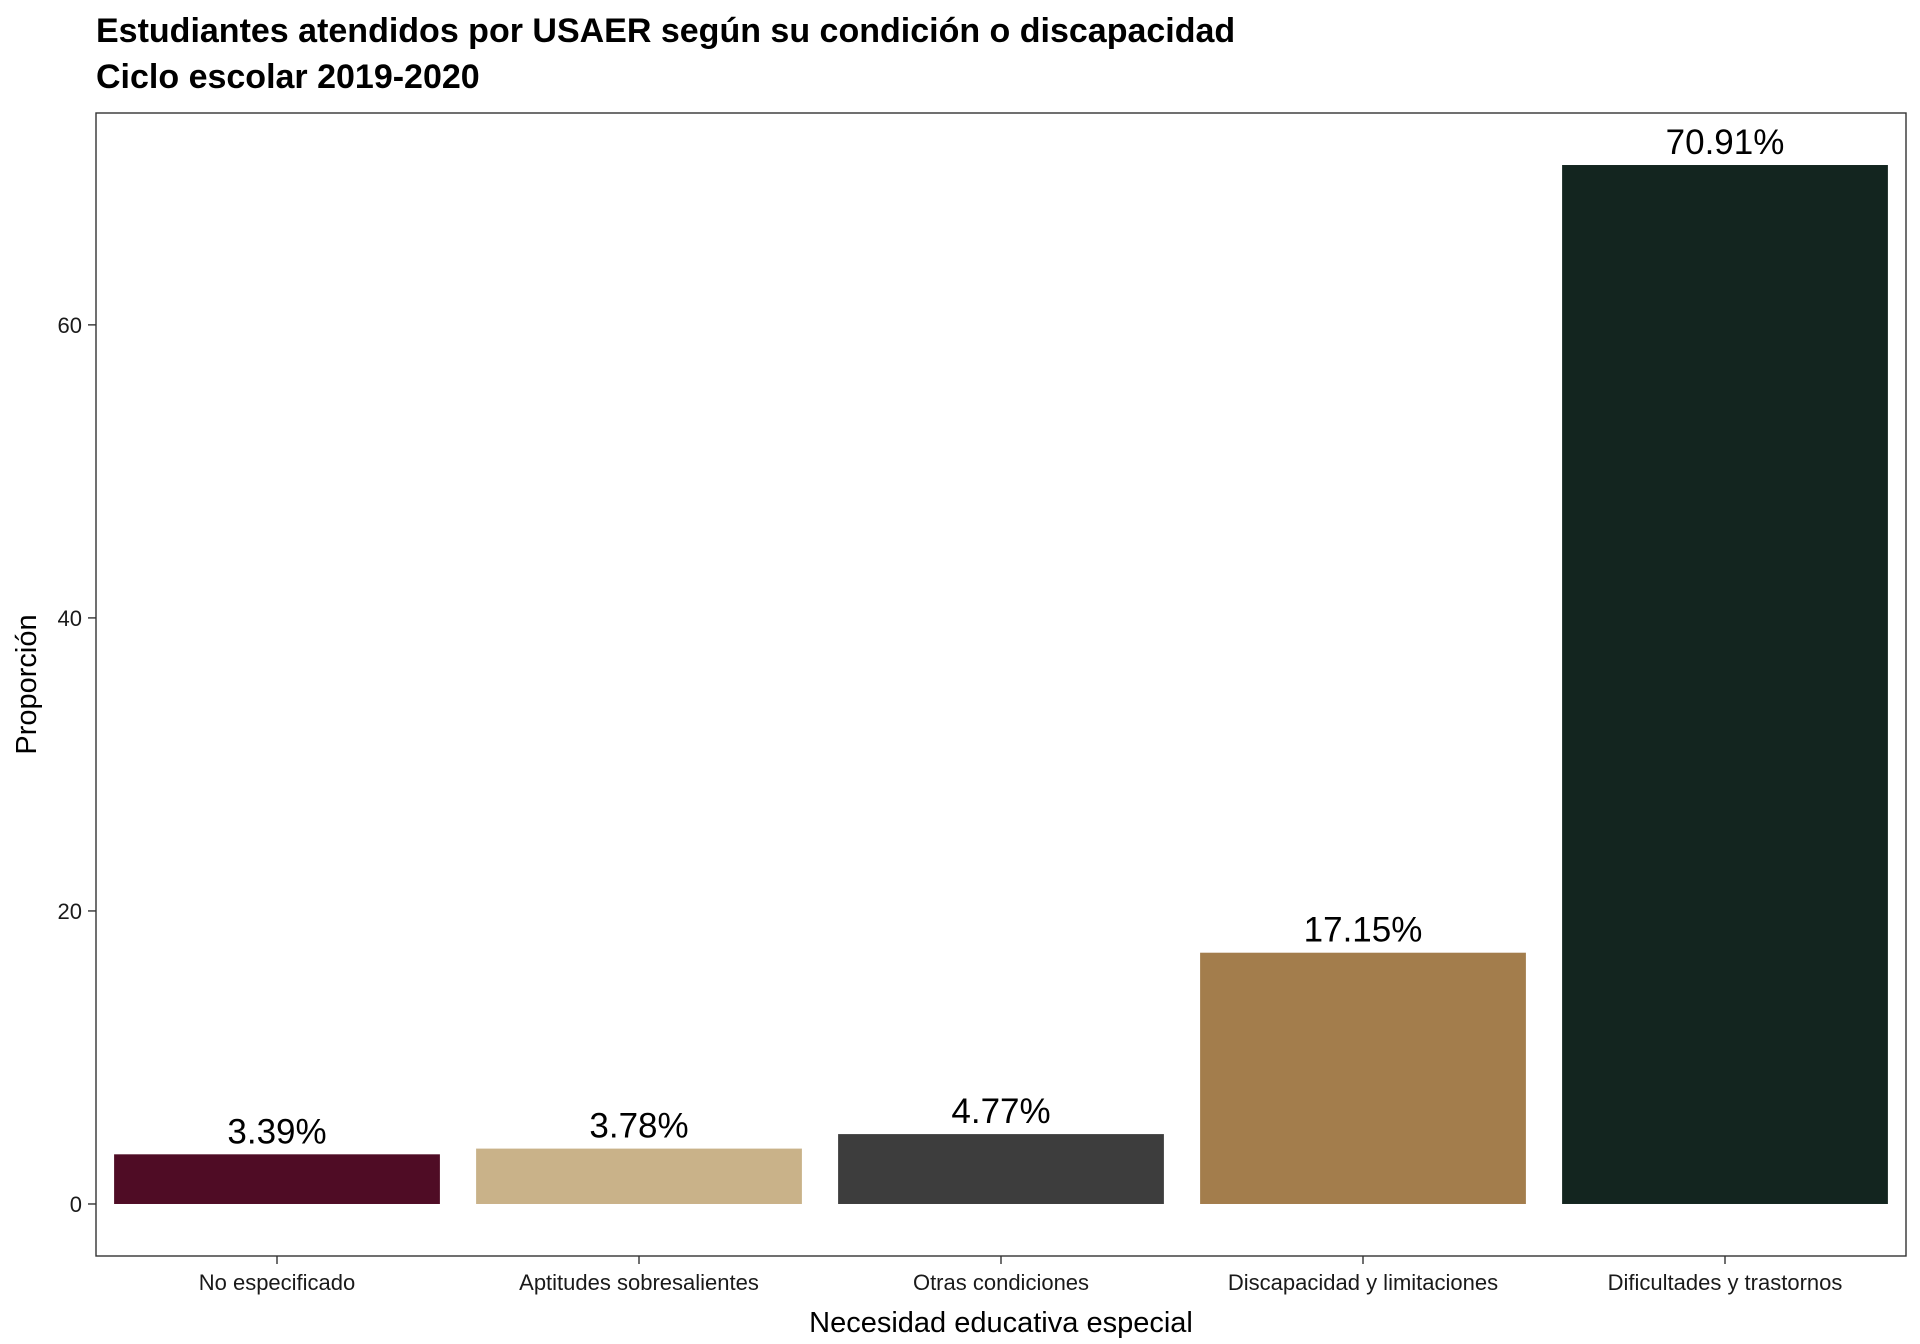  I want to click on y-tick-label: 40, so click(70, 618).